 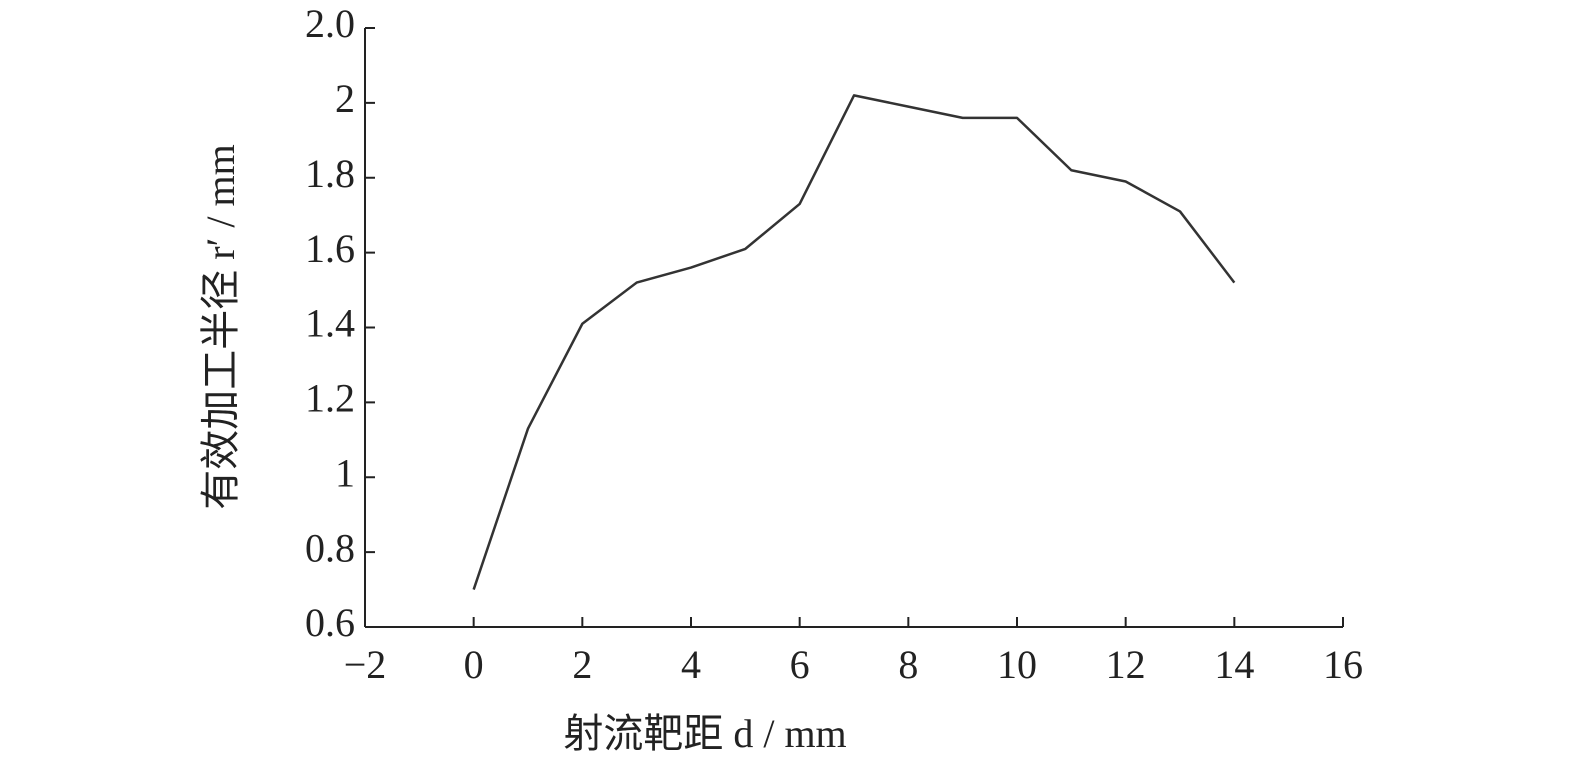 What do you see at coordinates (1234, 664) in the screenshot?
I see `x-tick-label: 14` at bounding box center [1234, 664].